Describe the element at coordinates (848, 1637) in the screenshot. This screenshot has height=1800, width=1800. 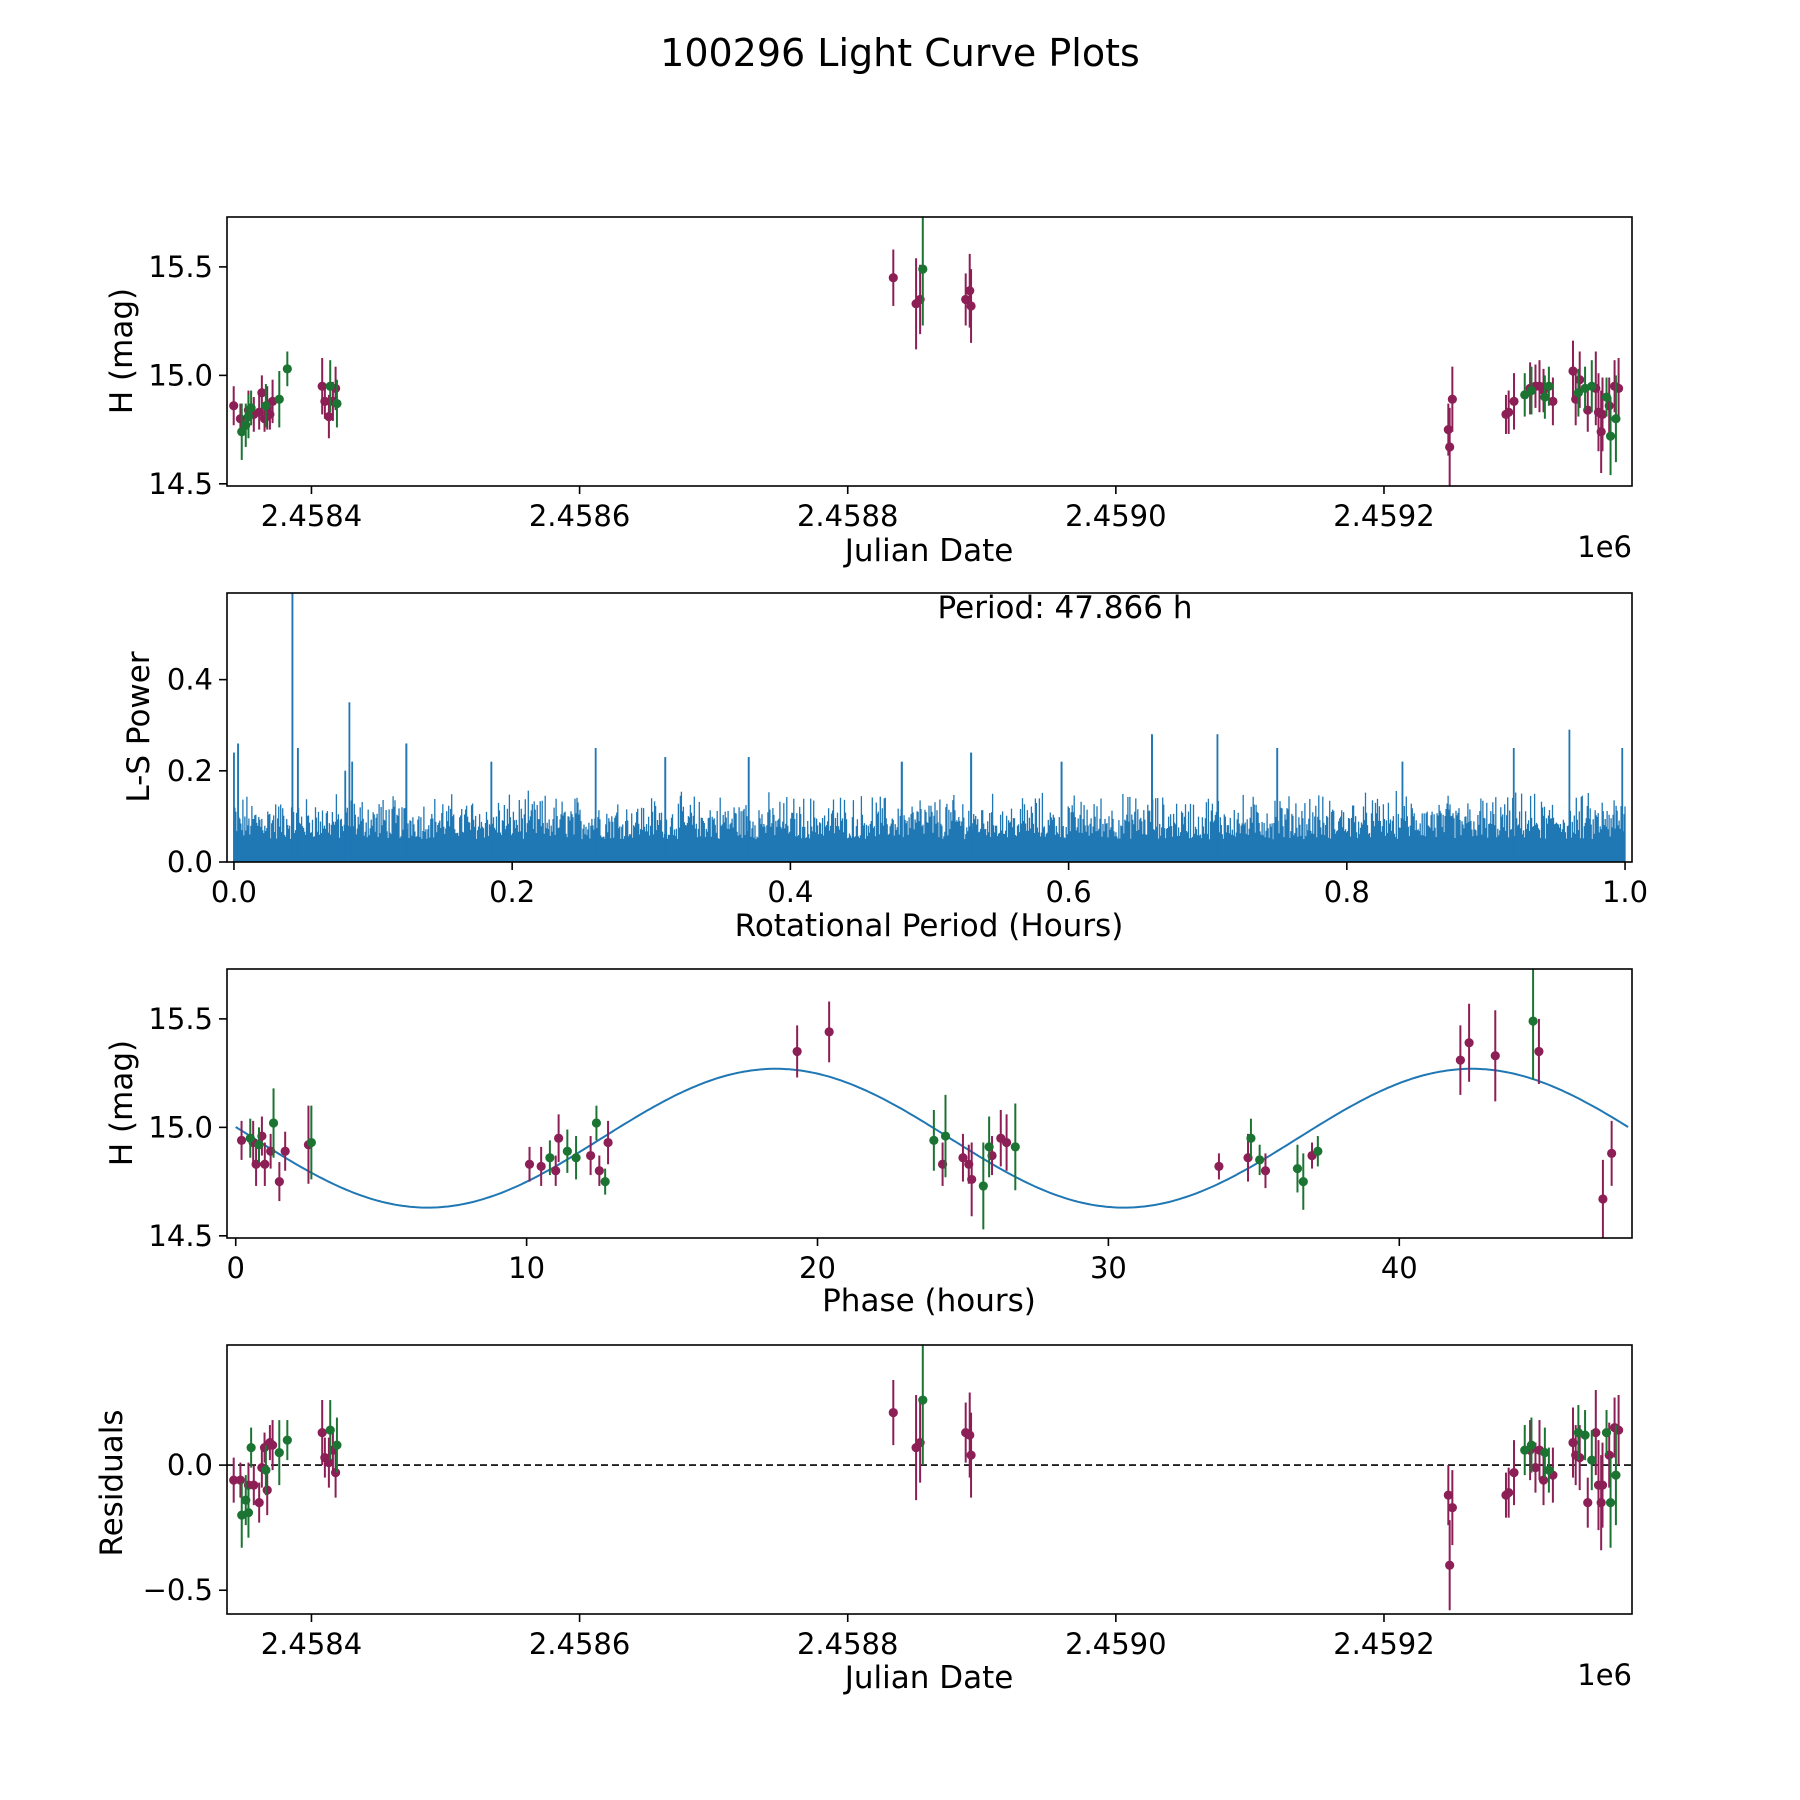
I see `residuals-xticks: 2.4584 2.4586 2.4588 2.4590 2.4592` at that location.